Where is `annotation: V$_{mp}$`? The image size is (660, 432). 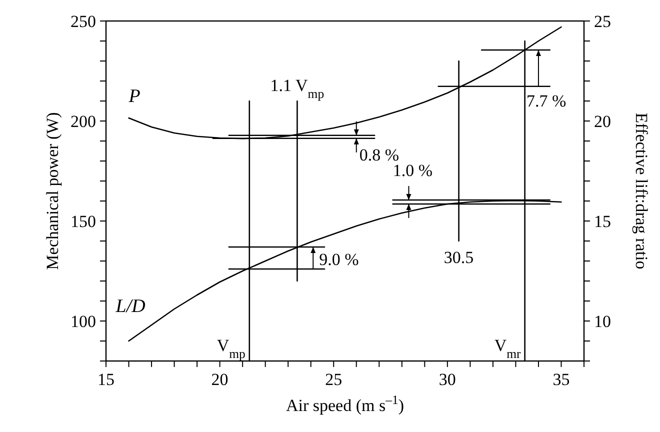
annotation: V$_{mp}$ is located at coordinates (231, 348).